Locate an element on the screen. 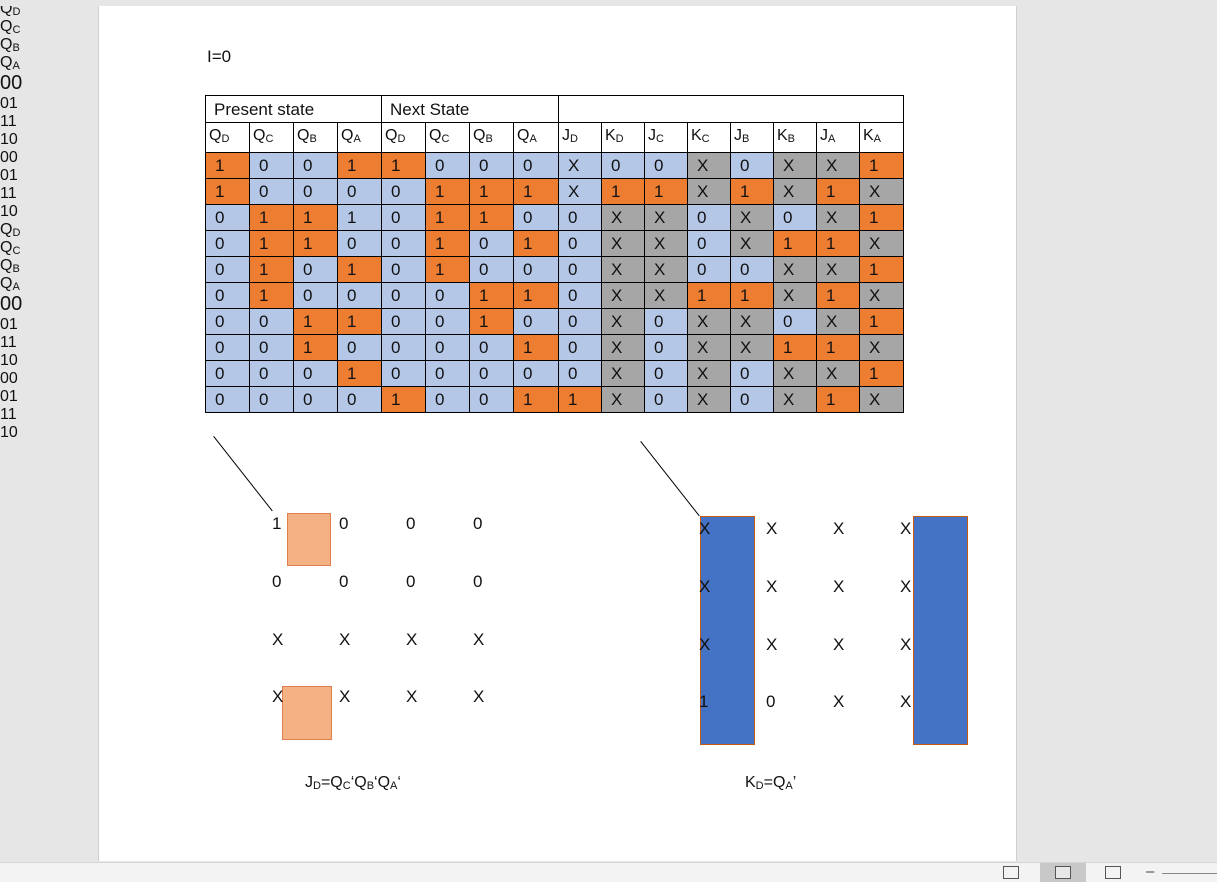  column-header: KD is located at coordinates (623, 137).